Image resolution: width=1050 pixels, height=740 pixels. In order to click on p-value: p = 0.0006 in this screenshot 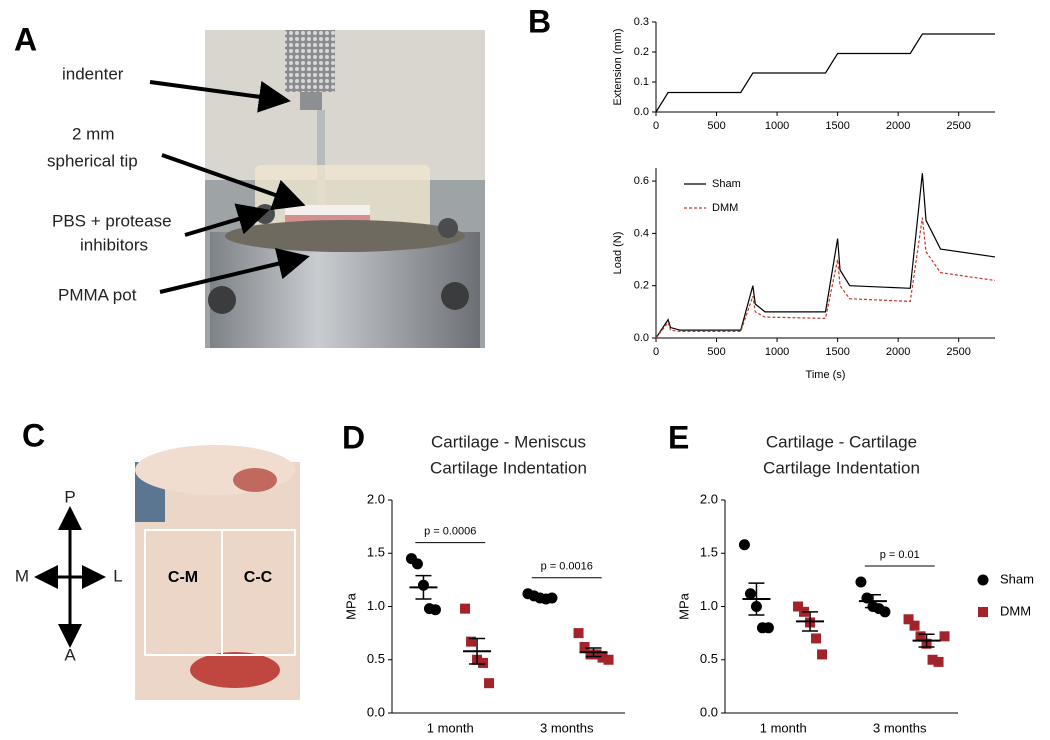, I will do `click(450, 531)`.